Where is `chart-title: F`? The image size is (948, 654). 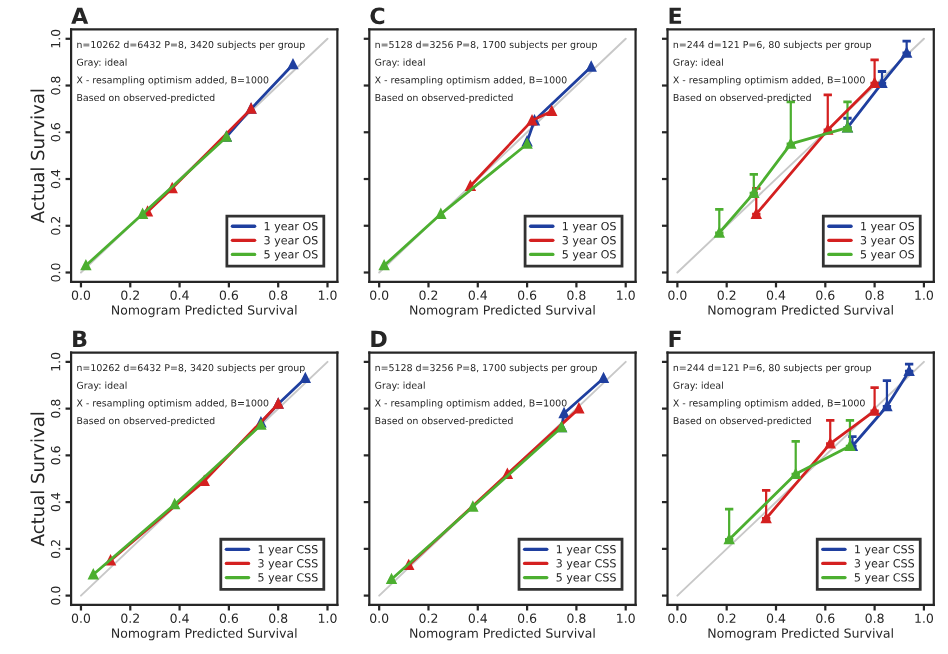 chart-title: F is located at coordinates (675, 338).